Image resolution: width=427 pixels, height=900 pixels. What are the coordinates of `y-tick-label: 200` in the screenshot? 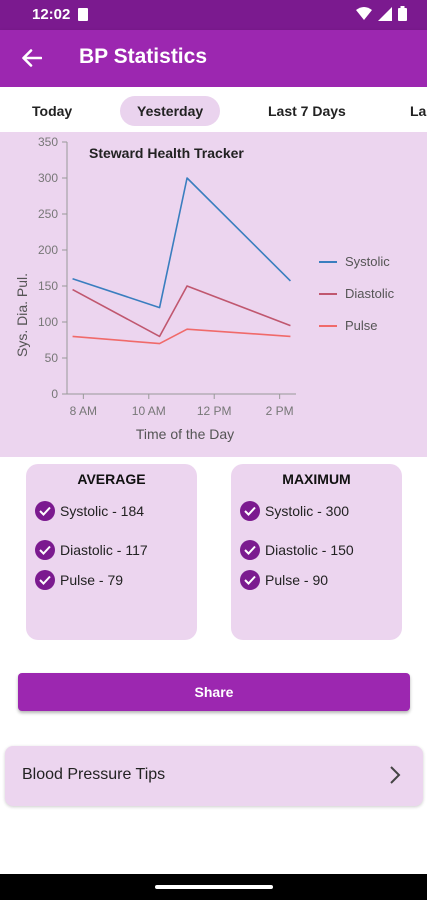 It's located at (48, 250).